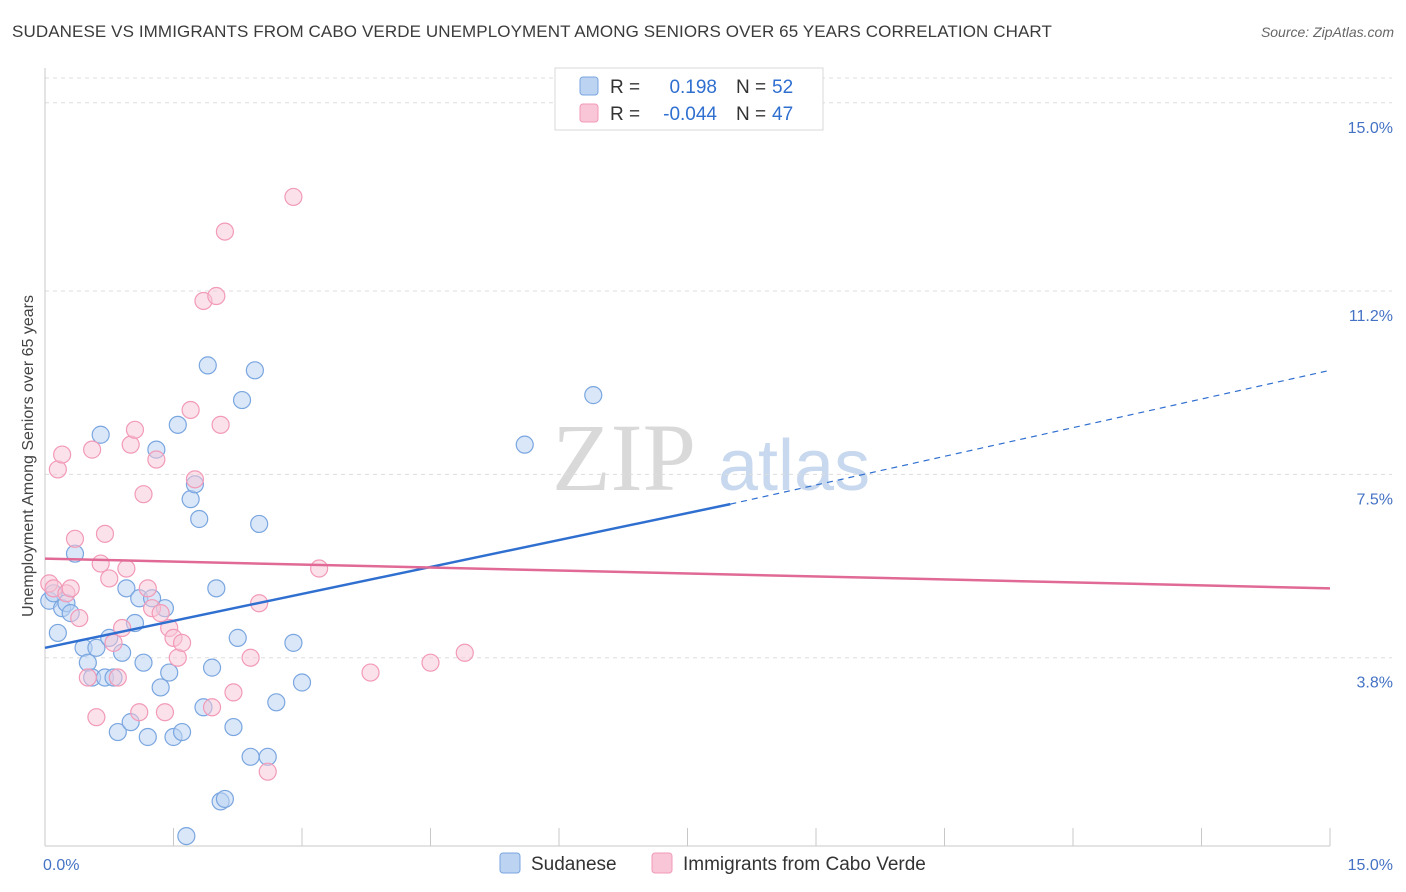 This screenshot has width=1406, height=892. I want to click on legend-bottom-swatch-caboverde, so click(662, 863).